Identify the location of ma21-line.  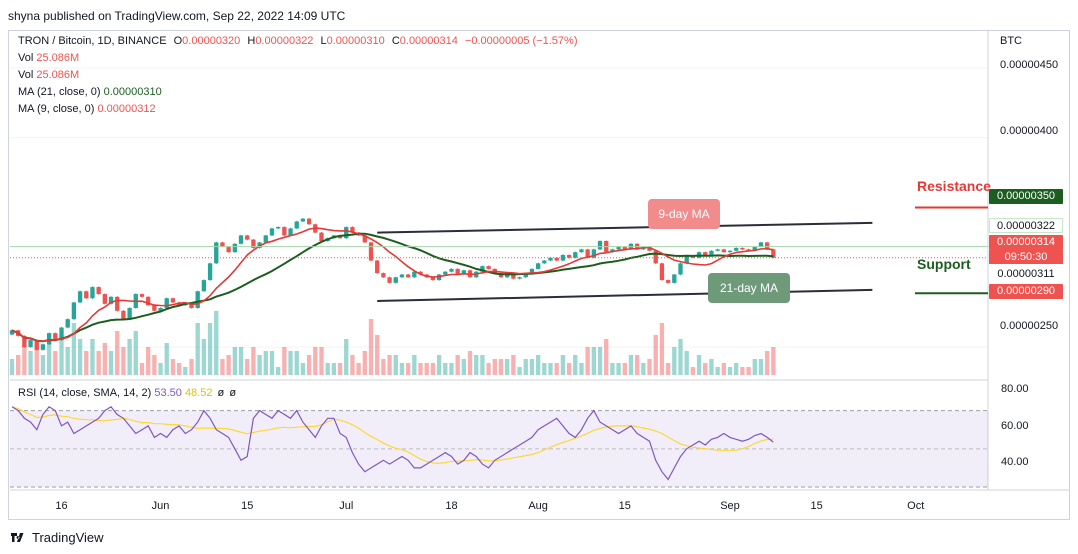
(392, 287).